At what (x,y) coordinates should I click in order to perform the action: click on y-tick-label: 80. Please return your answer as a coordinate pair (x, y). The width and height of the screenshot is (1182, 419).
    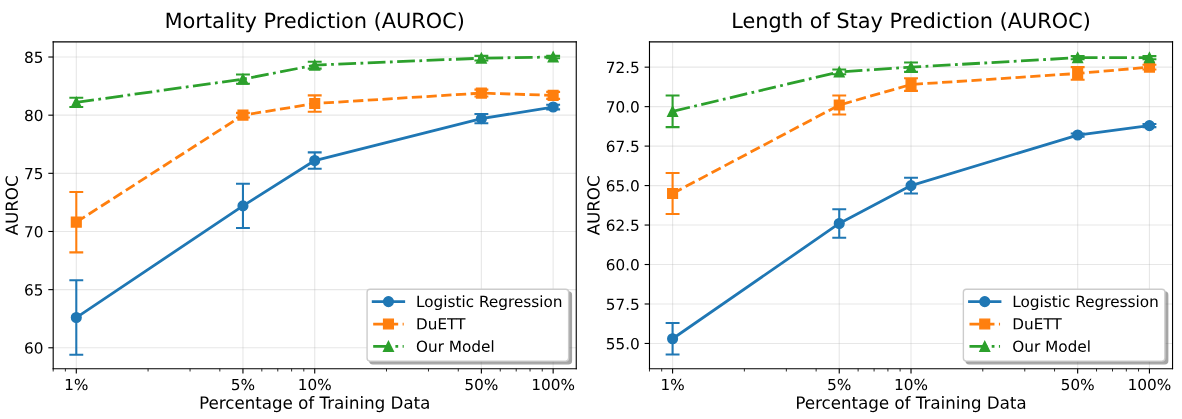
    Looking at the image, I should click on (34, 115).